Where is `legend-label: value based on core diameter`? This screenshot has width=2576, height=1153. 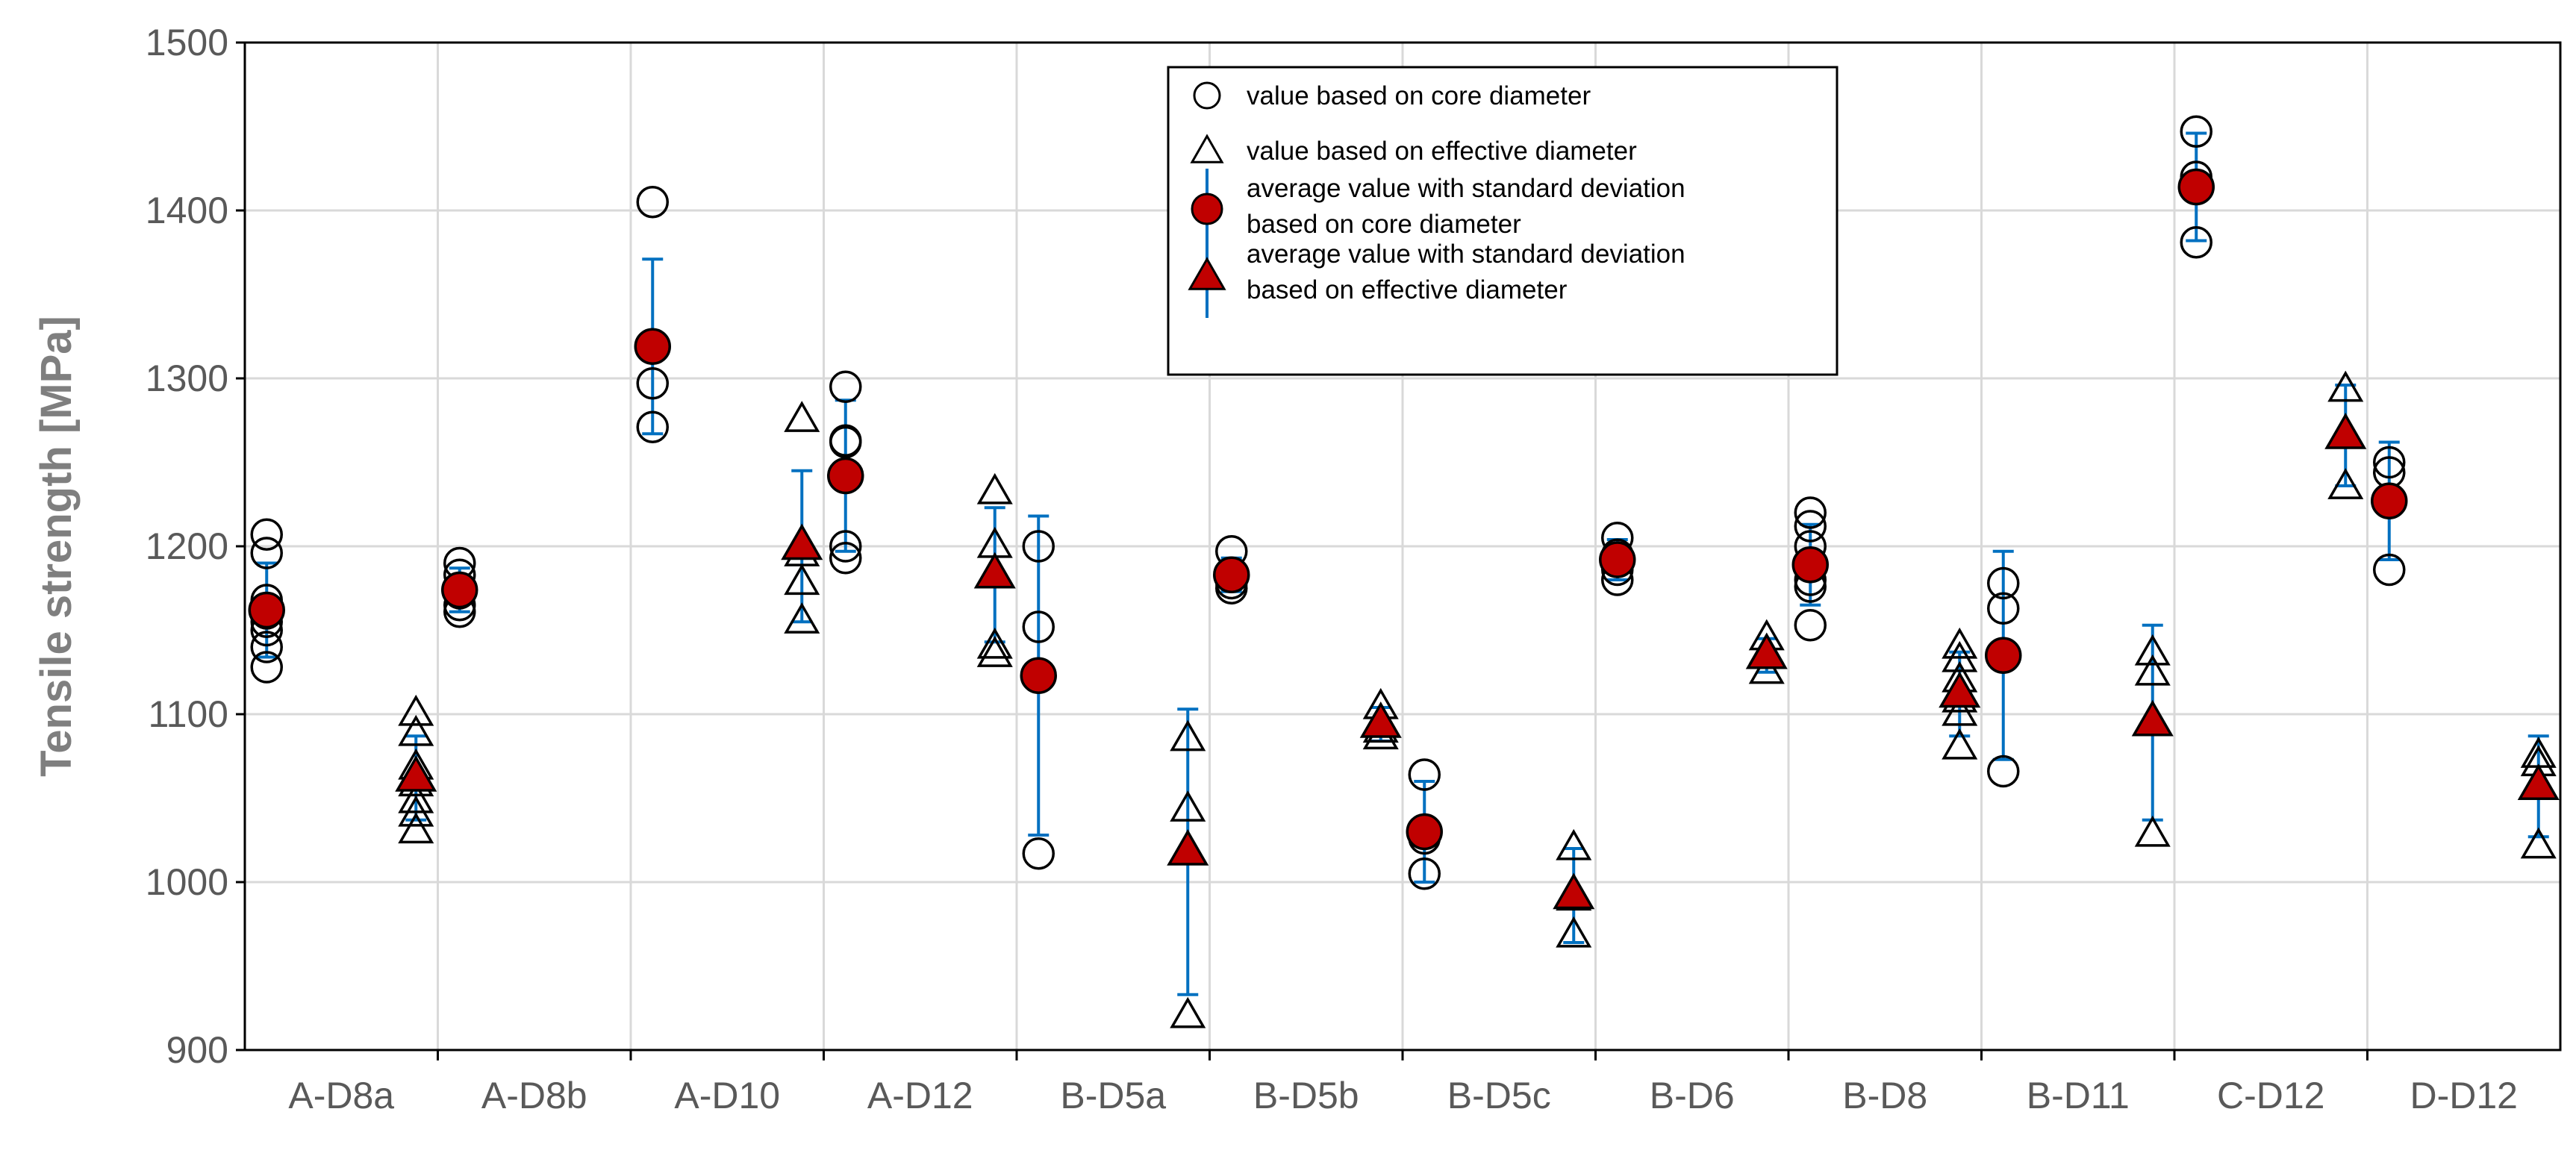
legend-label: value based on core diameter is located at coordinates (1419, 95).